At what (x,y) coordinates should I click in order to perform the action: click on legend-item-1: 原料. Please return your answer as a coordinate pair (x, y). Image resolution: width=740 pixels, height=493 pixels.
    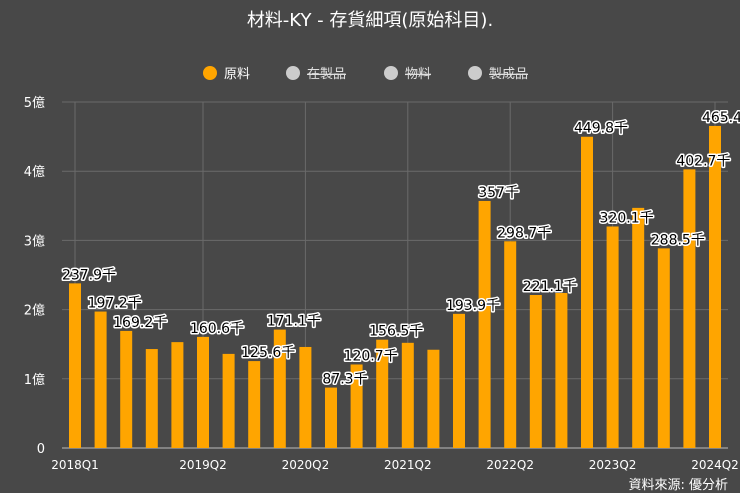
    Looking at the image, I should click on (226, 74).